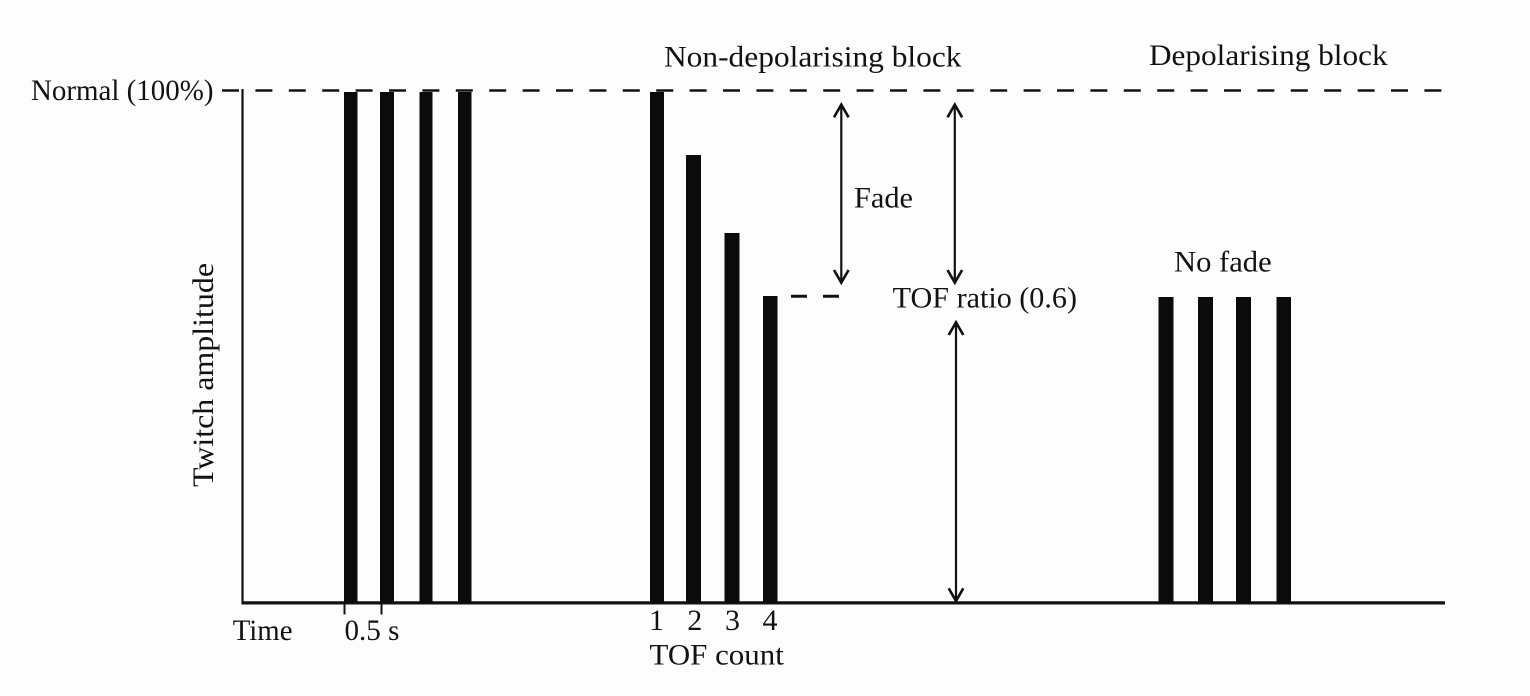  I want to click on svg-text: Time, so click(263, 630).